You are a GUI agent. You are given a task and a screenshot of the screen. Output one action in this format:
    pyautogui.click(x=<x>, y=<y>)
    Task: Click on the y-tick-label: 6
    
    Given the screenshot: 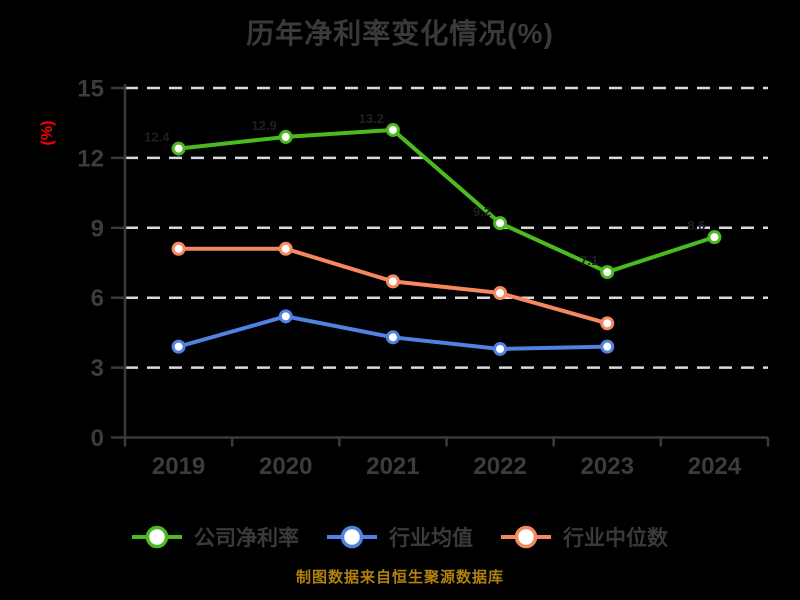 What is the action you would take?
    pyautogui.click(x=97, y=298)
    